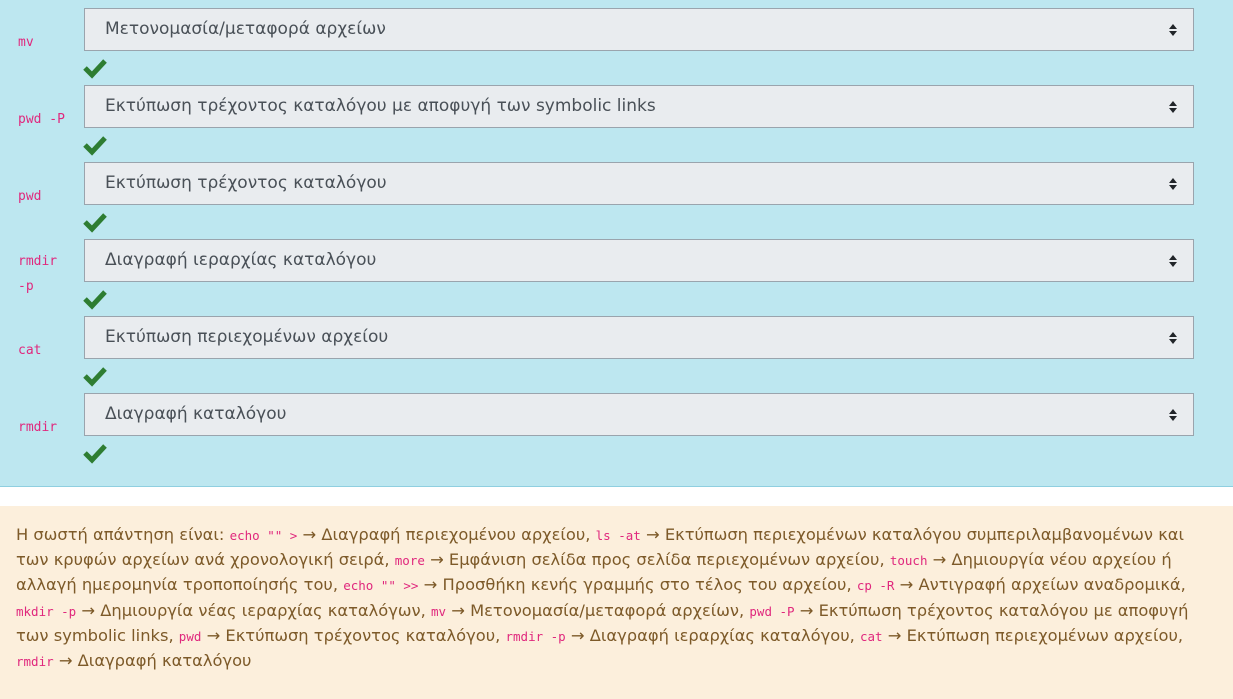 This screenshot has height=699, width=1233. What do you see at coordinates (1042, 635) in the screenshot?
I see `feedback-meaning: Εκτύπωση περιεχομένων αρχείου` at bounding box center [1042, 635].